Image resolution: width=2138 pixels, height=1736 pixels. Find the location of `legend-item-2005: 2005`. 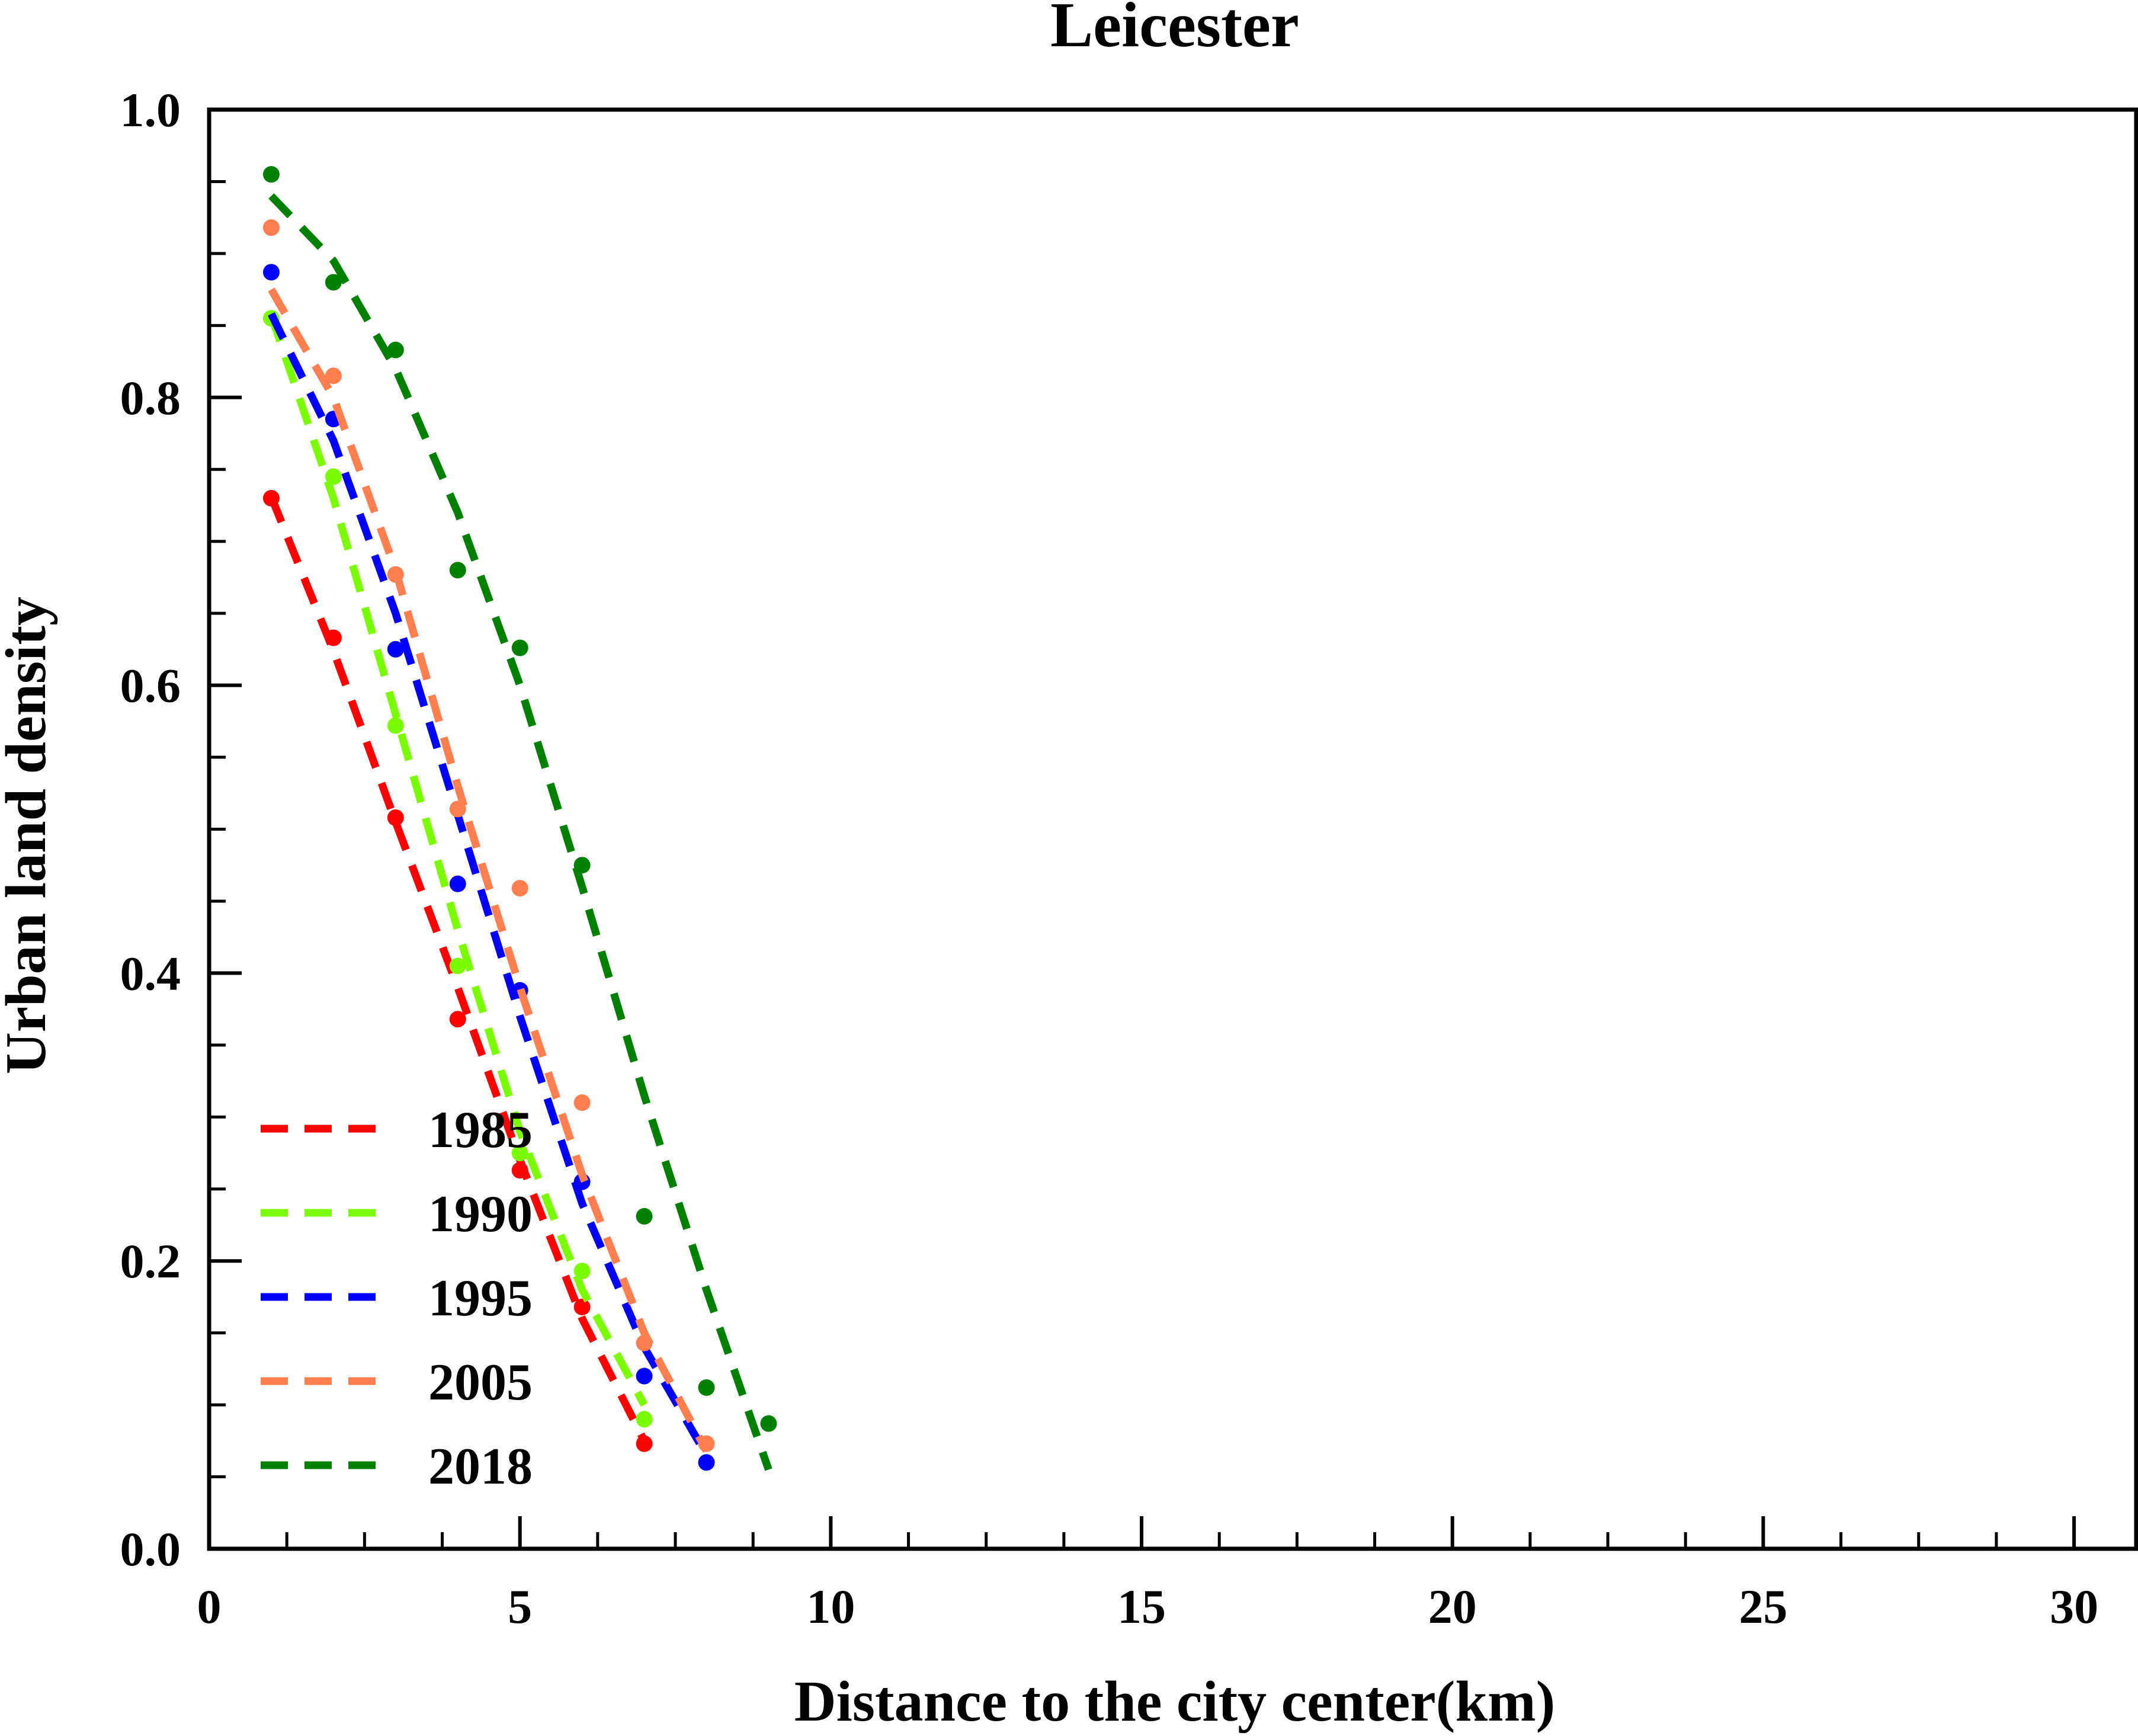

legend-item-2005: 2005 is located at coordinates (397, 1382).